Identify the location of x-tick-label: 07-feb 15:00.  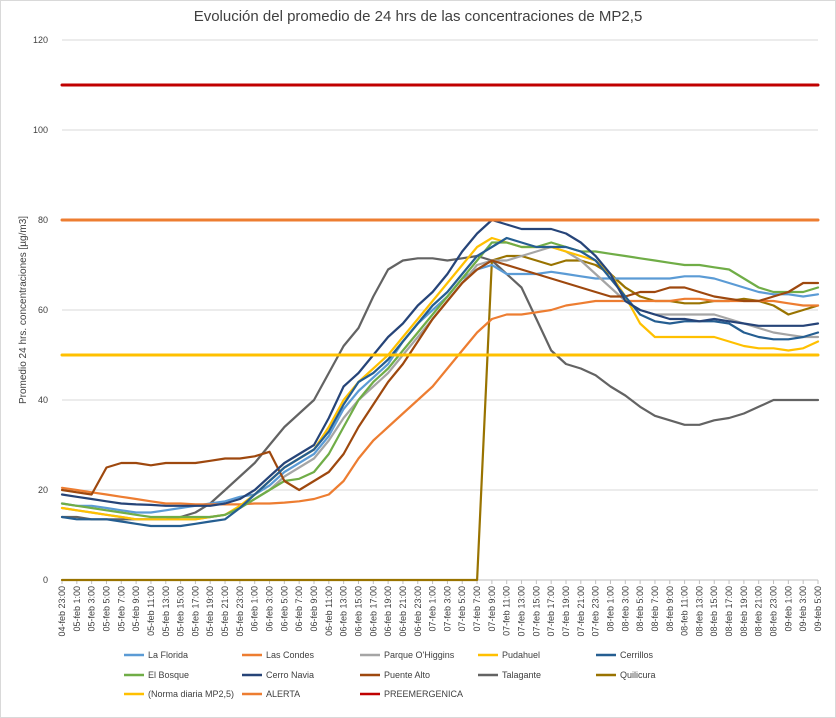
(536, 611).